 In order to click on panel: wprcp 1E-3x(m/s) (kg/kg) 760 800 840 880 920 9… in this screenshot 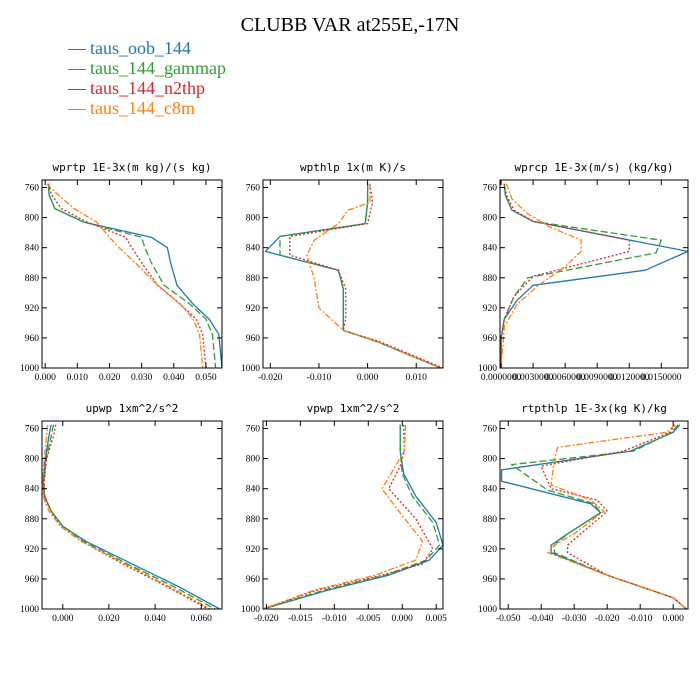, I will do `click(583, 272)`.